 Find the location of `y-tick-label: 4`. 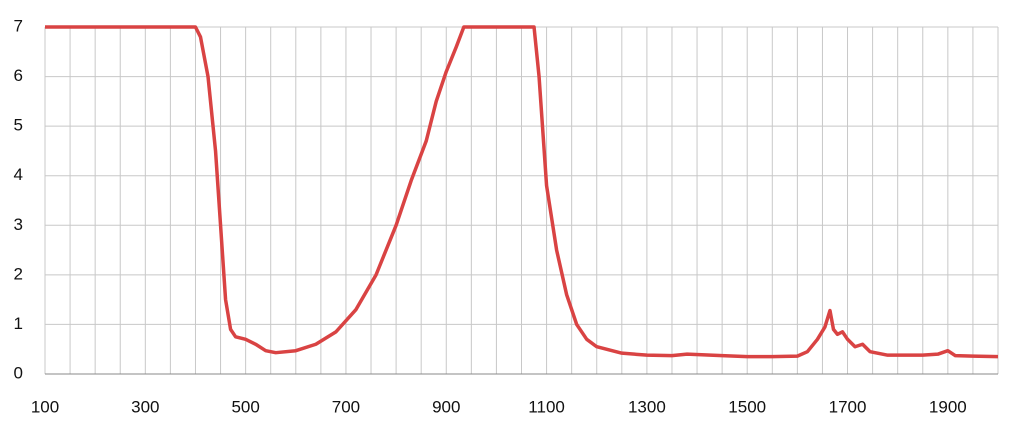

y-tick-label: 4 is located at coordinates (18, 174).